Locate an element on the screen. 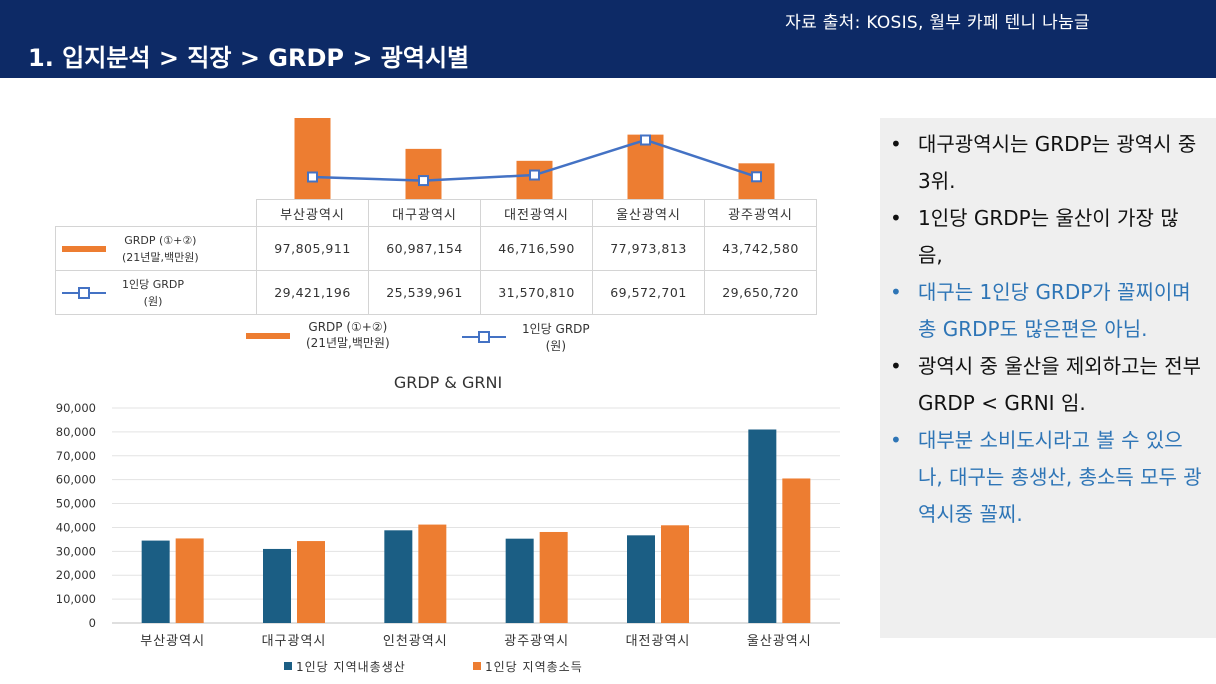  series-label: GRDP (①+②) (21년말,백만원) is located at coordinates (160, 248).